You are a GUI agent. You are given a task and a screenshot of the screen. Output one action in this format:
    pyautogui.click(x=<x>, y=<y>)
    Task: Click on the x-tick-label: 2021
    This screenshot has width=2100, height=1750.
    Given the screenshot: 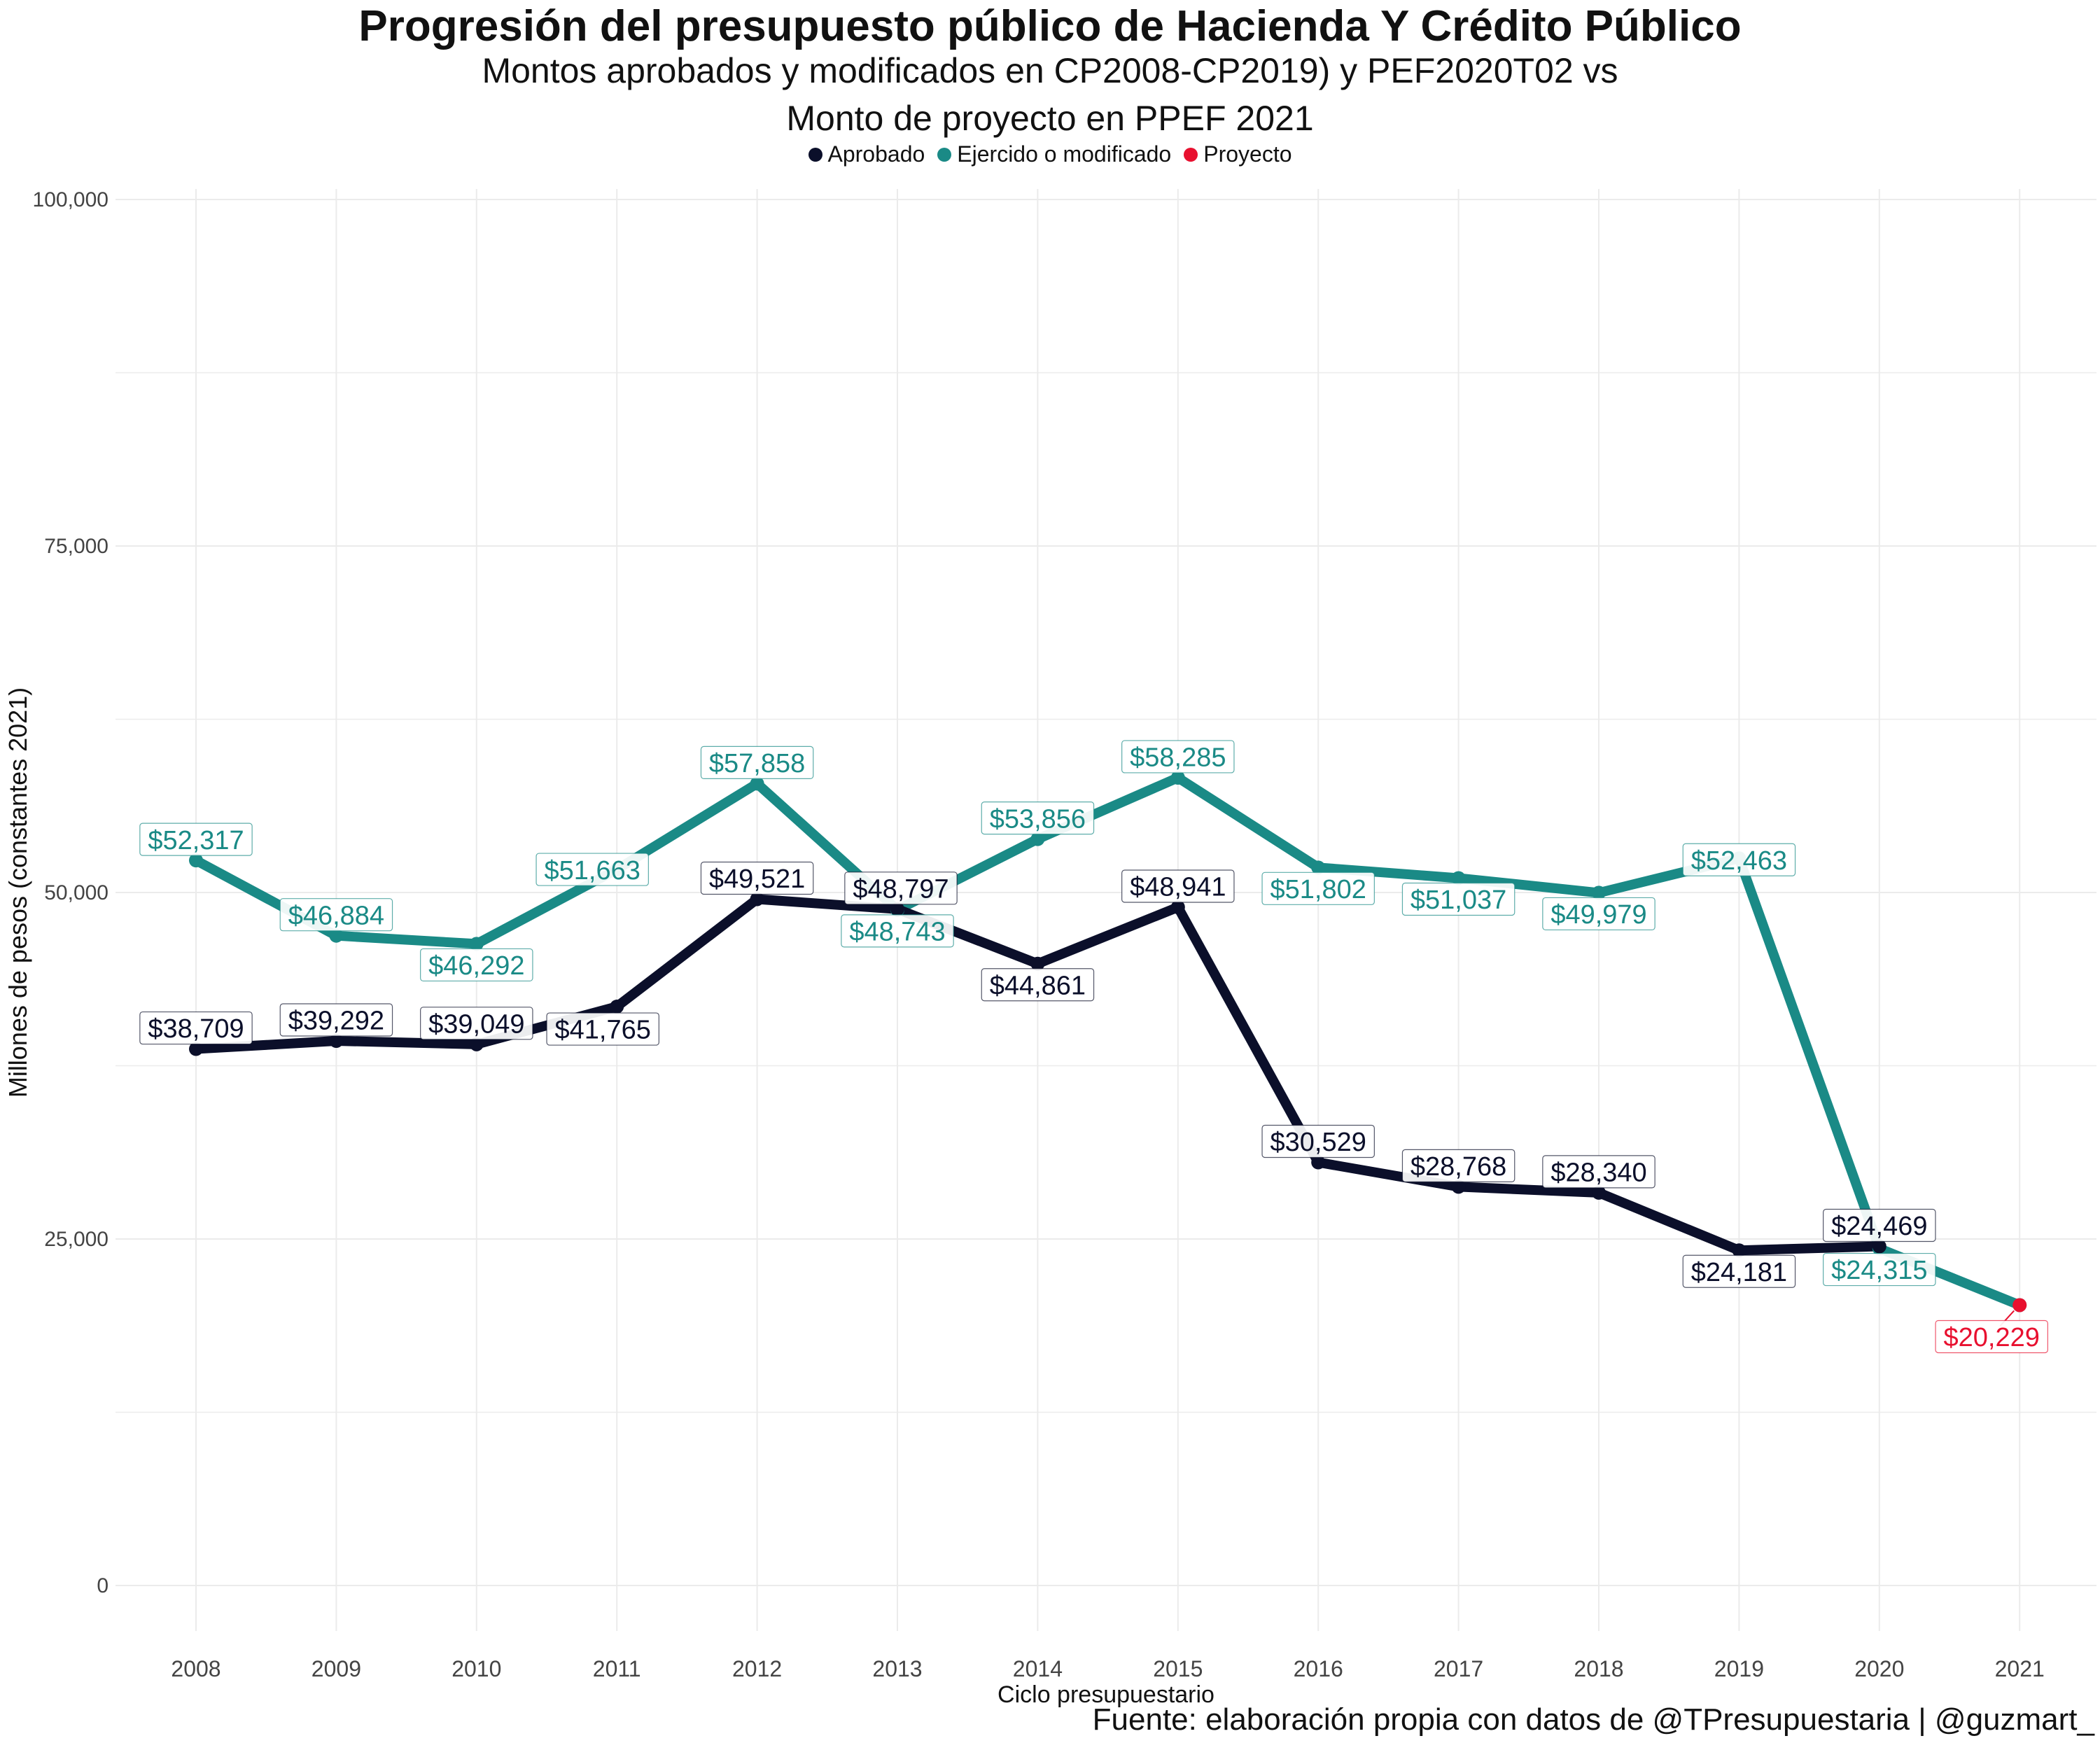 What is the action you would take?
    pyautogui.click(x=2020, y=1668)
    